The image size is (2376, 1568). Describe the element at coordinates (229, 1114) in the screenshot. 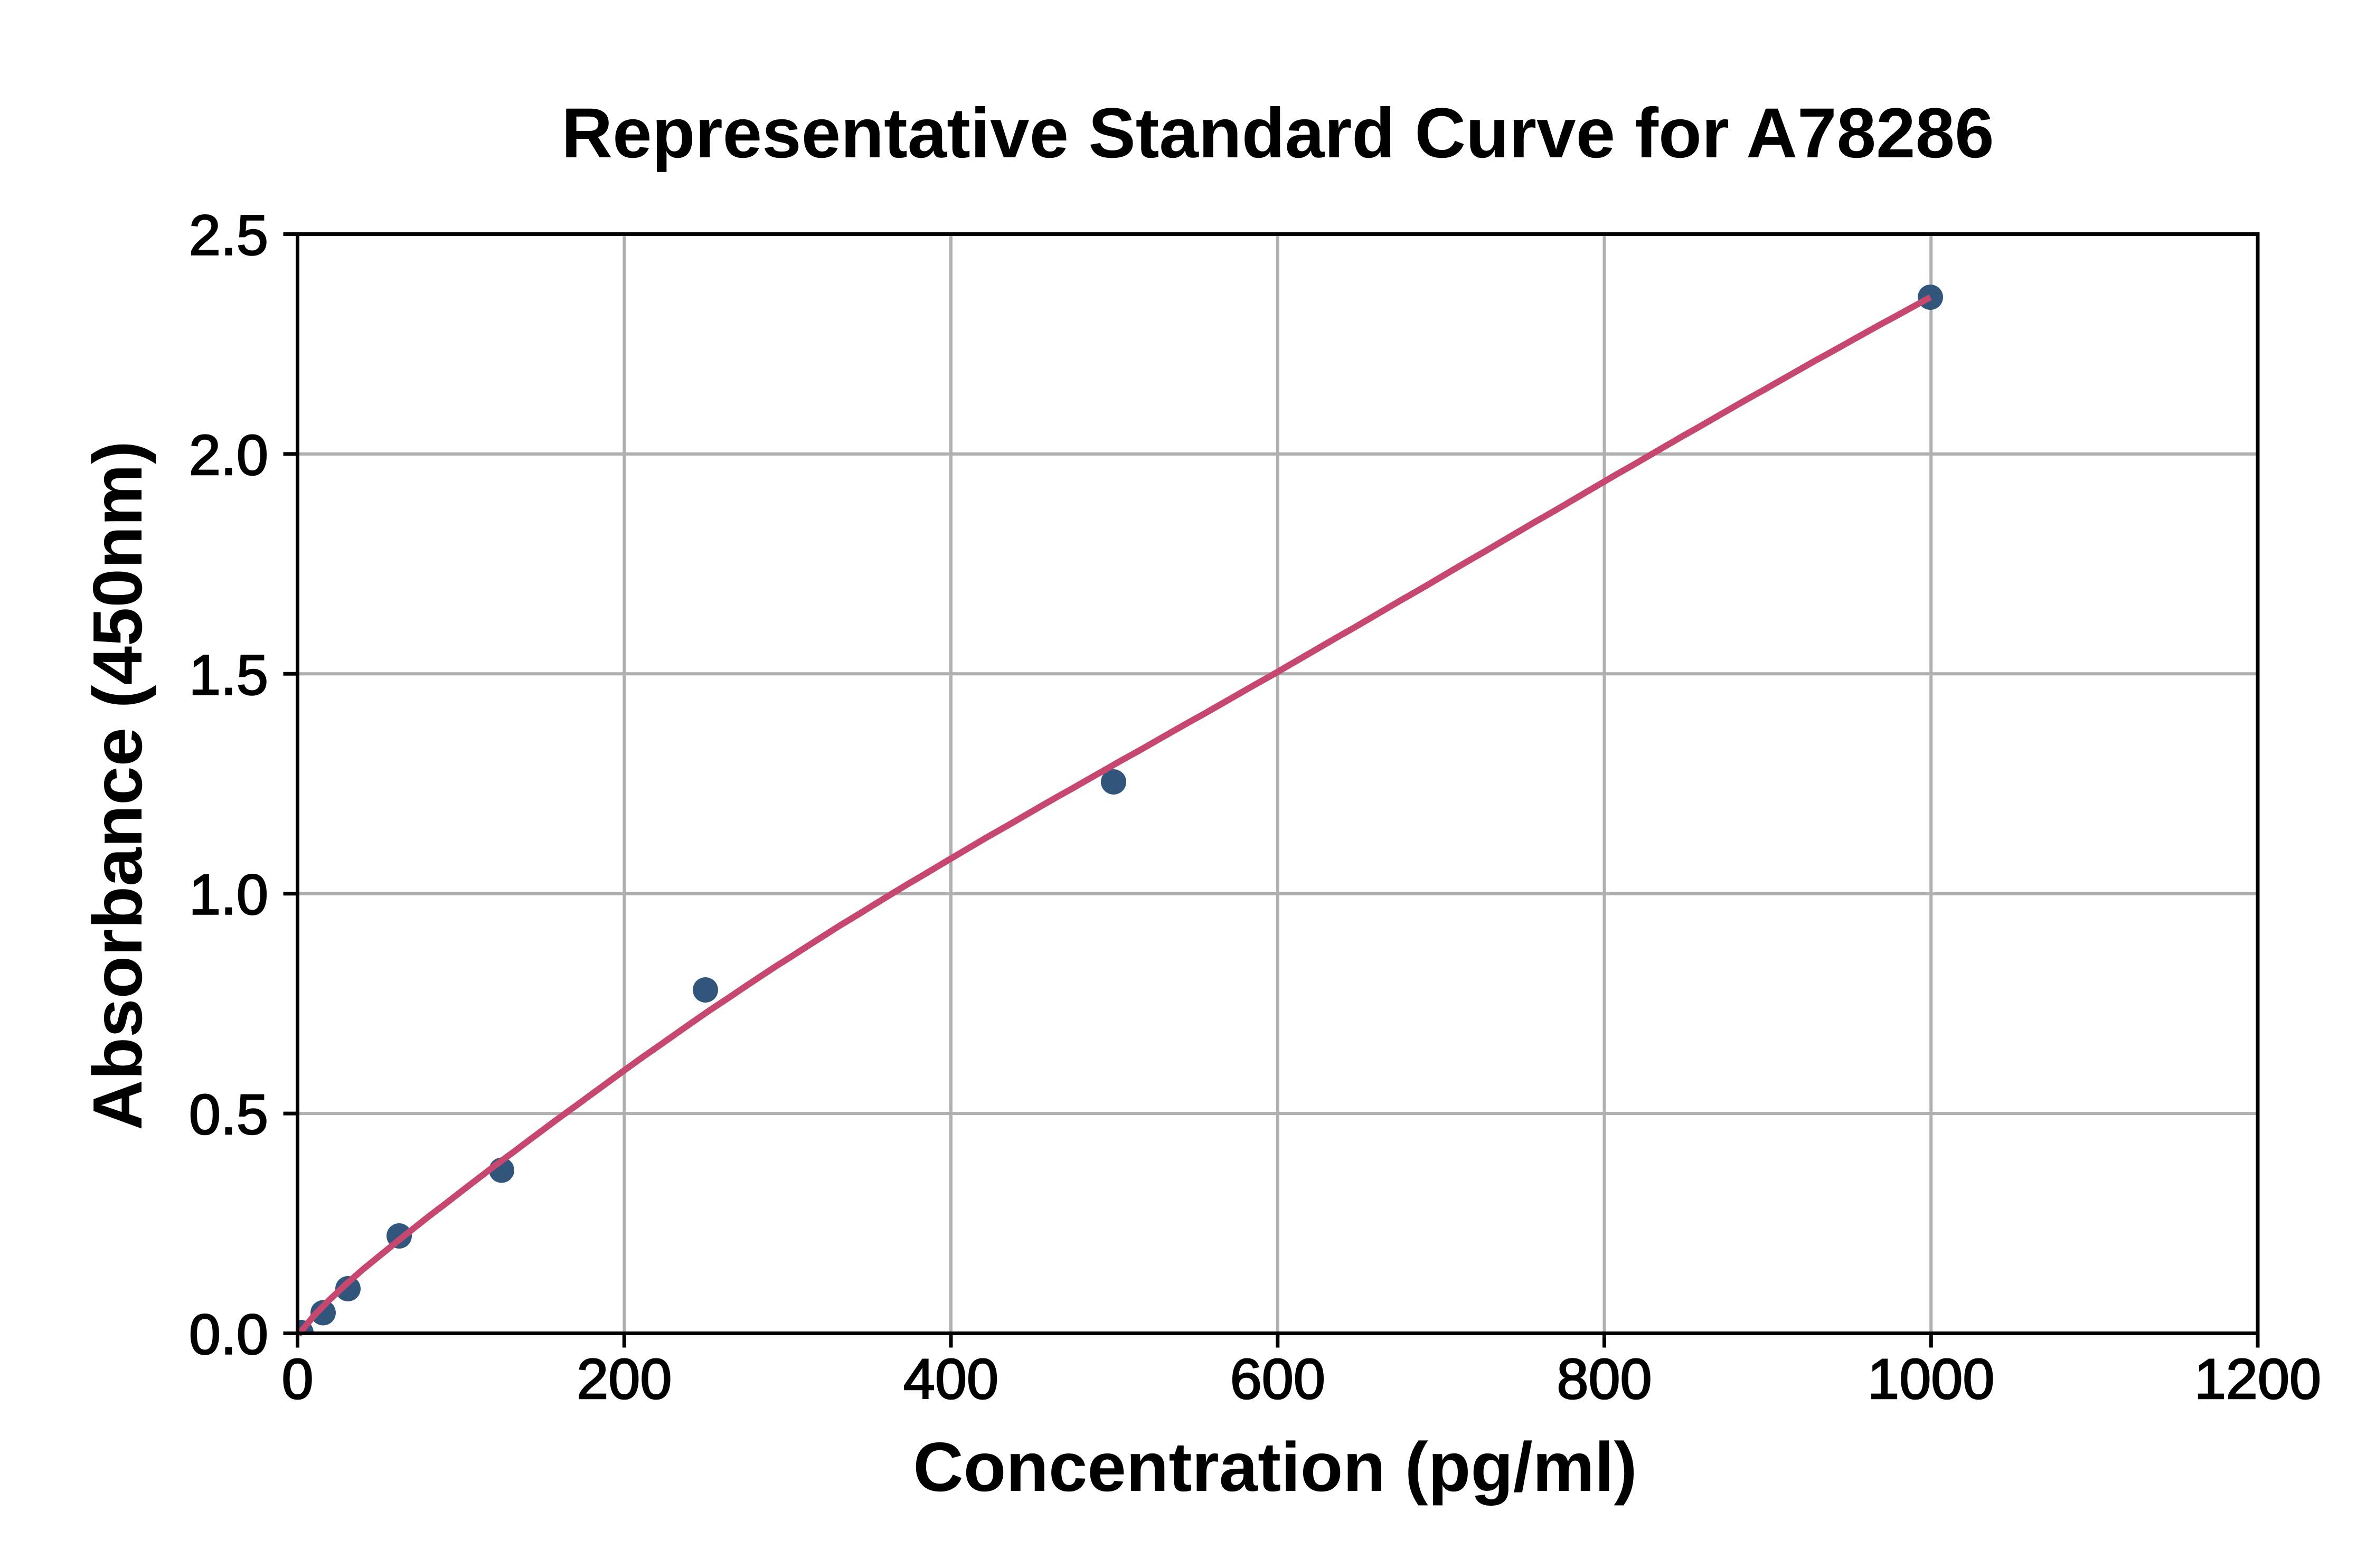

I see `svg-text: 0.5` at that location.